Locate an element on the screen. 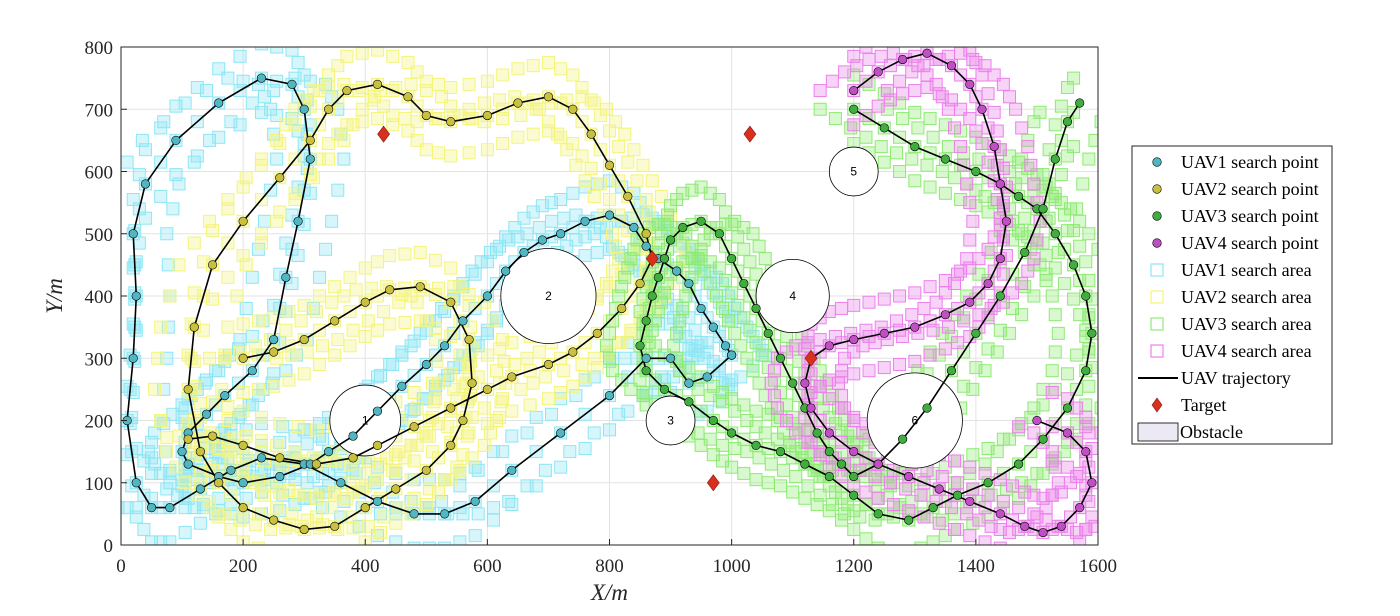  legend-label: UAV4 search area is located at coordinates (1246, 351).